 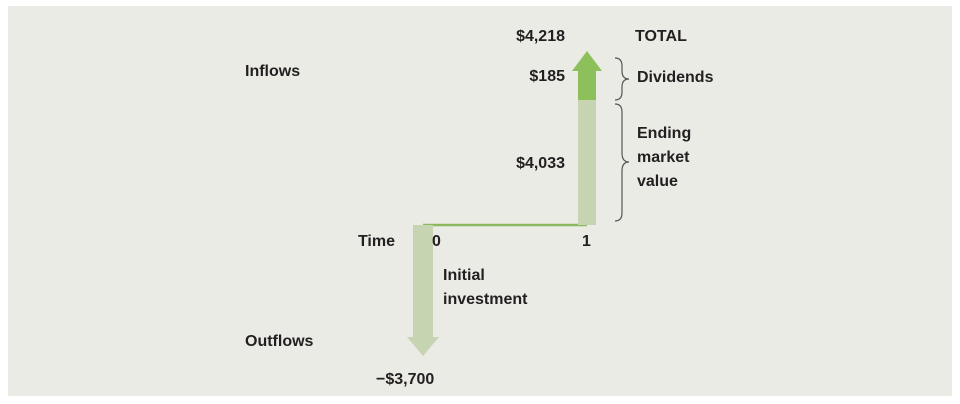 I want to click on outflow-arrowhead, so click(x=423, y=346).